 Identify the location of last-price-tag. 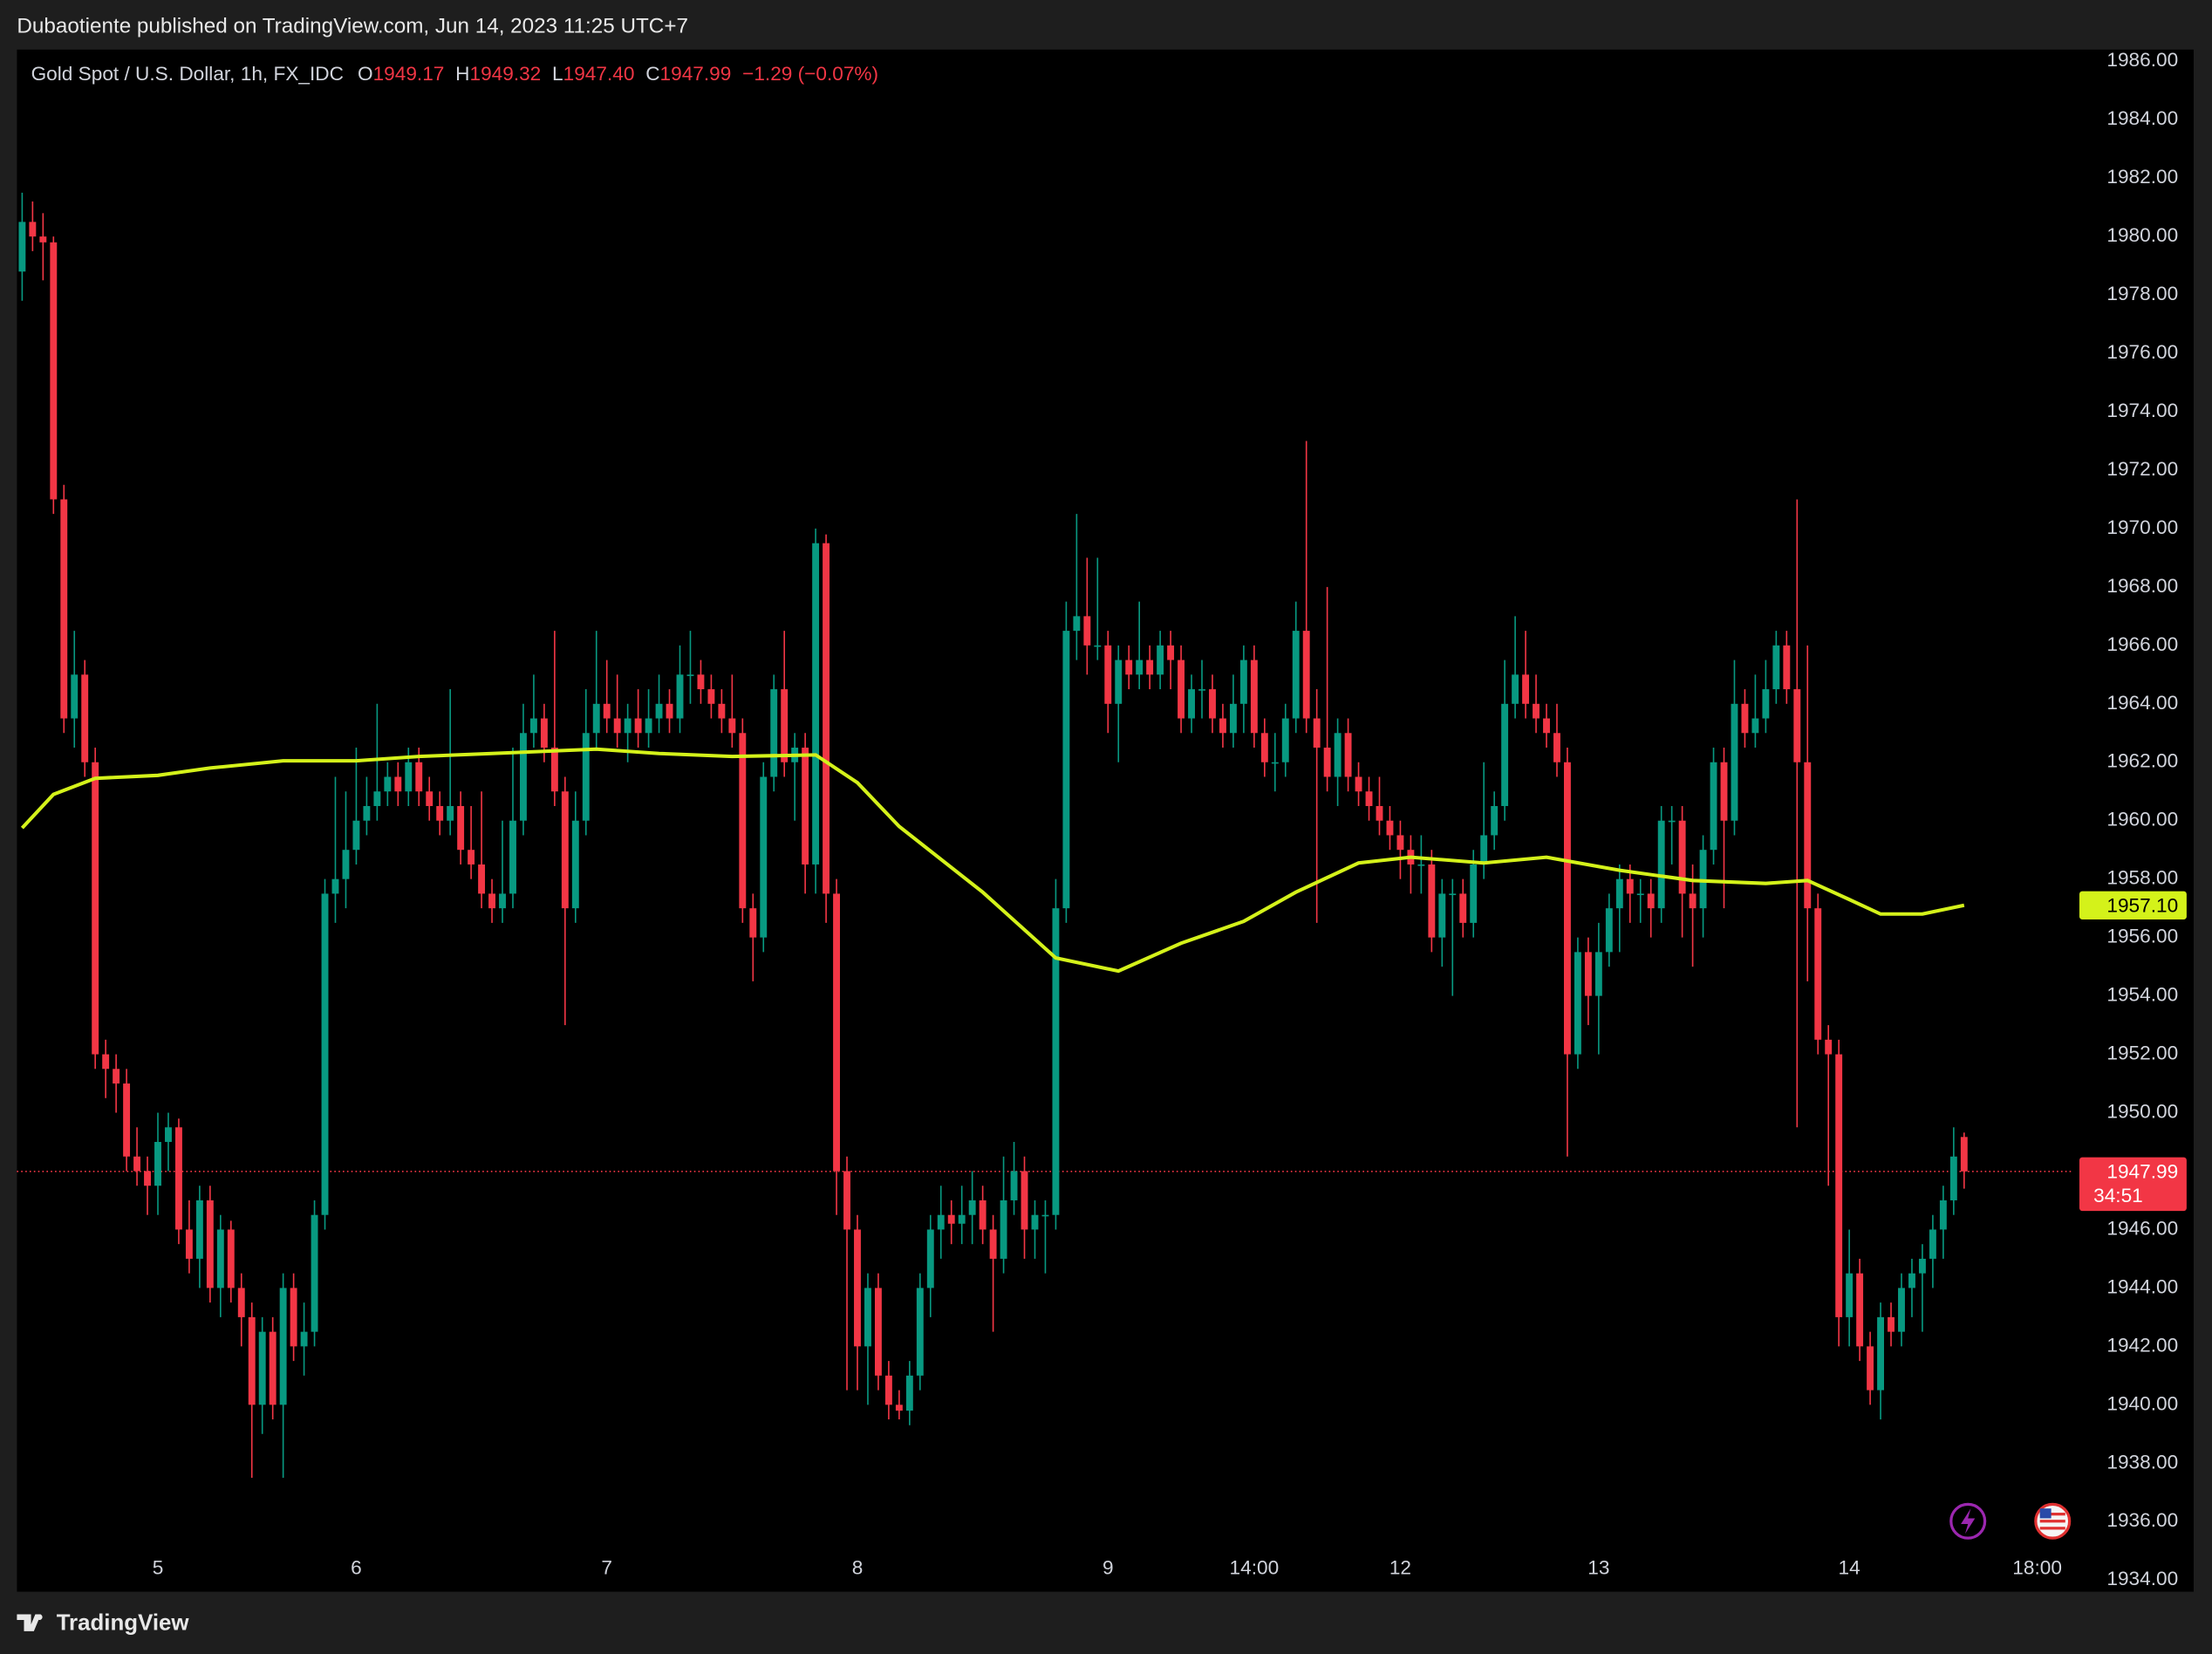
(2133, 1184).